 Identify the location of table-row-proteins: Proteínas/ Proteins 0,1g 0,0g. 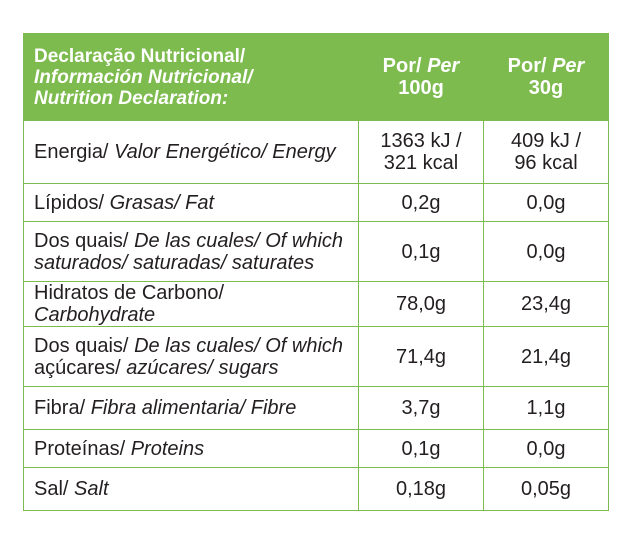
(316, 448).